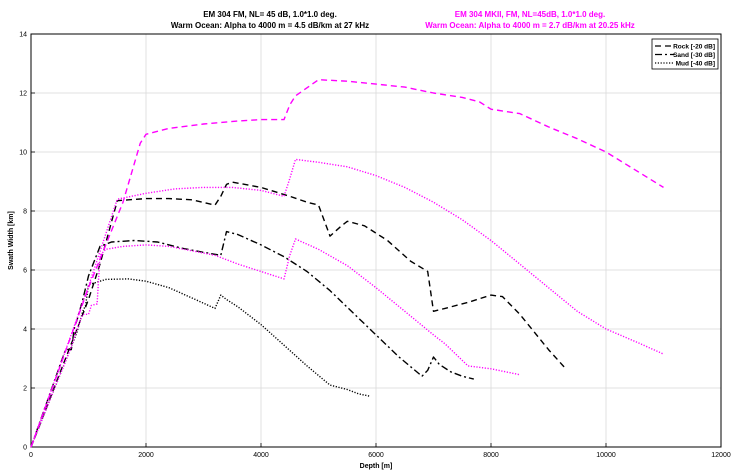 This screenshot has width=746, height=472. What do you see at coordinates (23, 35) in the screenshot?
I see `y-tick-label: 14` at bounding box center [23, 35].